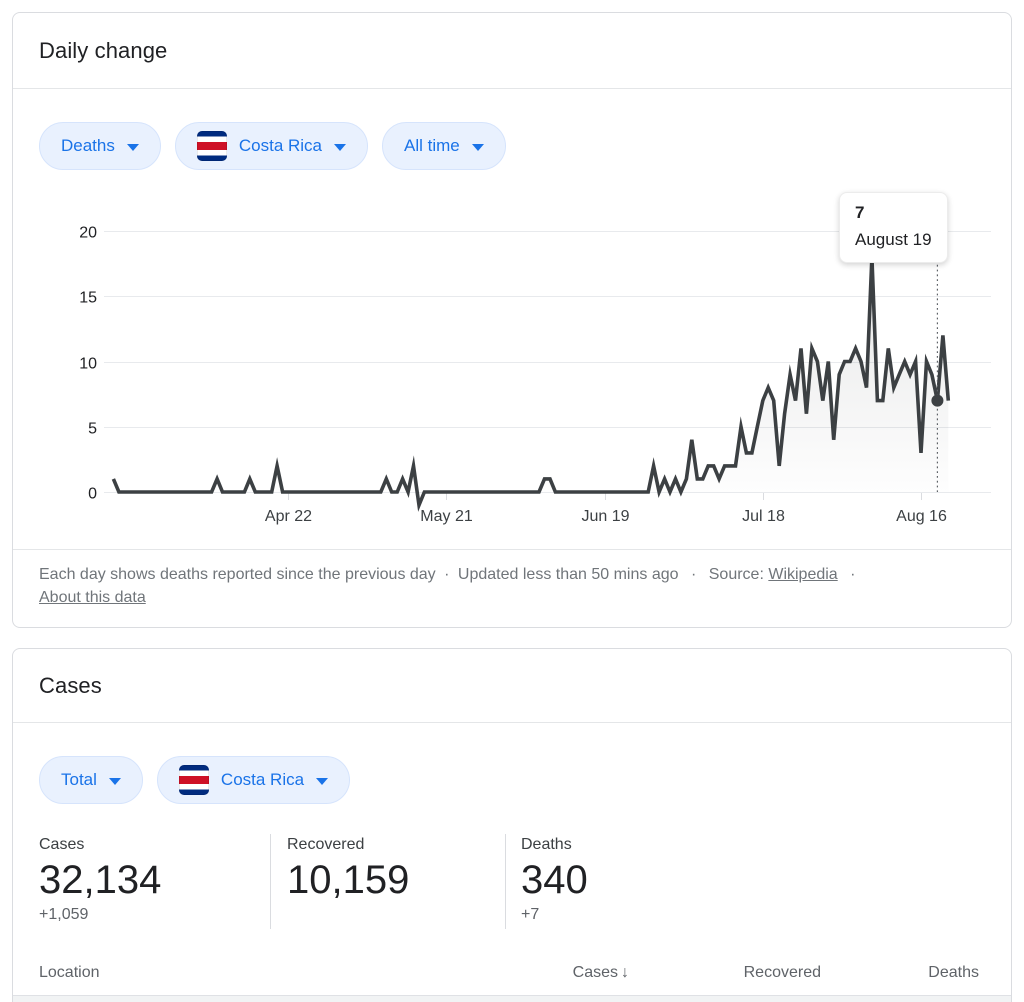  What do you see at coordinates (326, 844) in the screenshot?
I see `stat-recovered-label: Recovered` at bounding box center [326, 844].